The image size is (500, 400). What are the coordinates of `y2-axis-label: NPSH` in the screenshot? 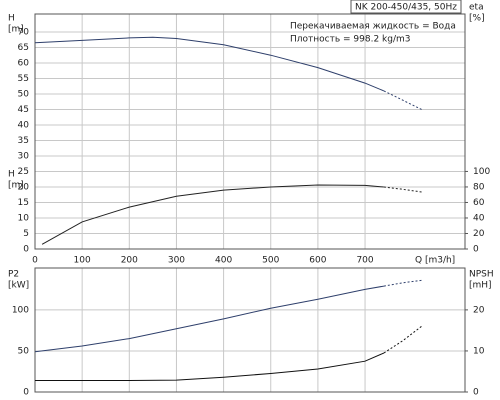 It's located at (481, 275).